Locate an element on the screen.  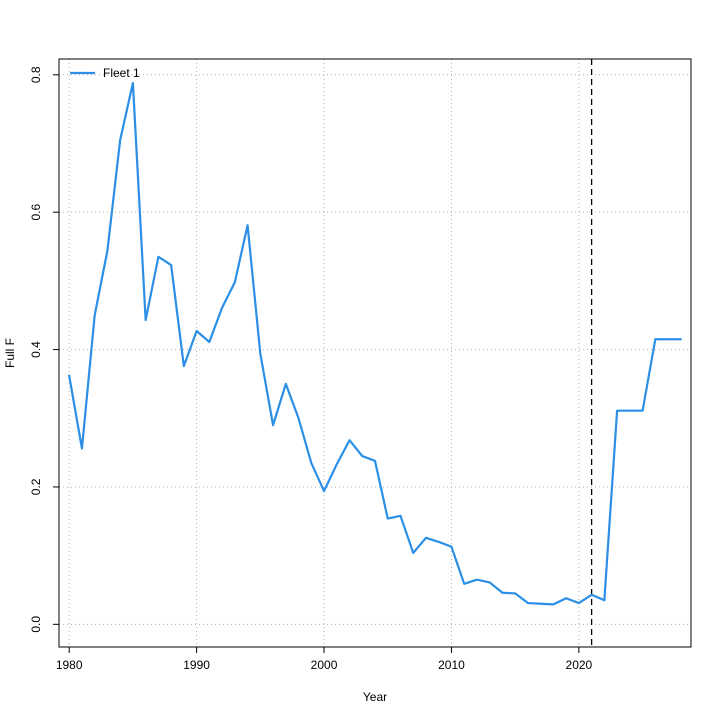
x-axis-title: Year is located at coordinates (375, 697).